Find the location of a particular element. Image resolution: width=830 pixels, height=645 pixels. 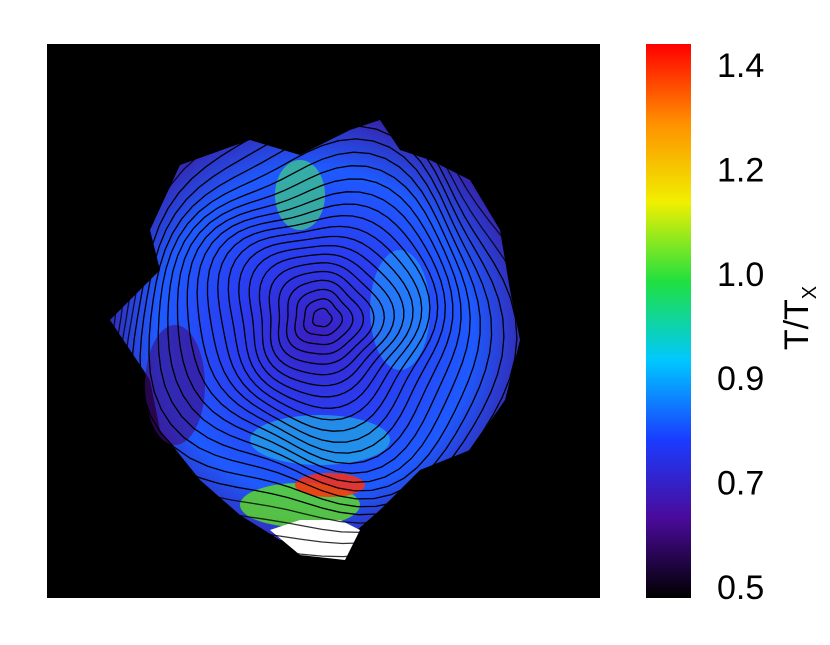

colorbar is located at coordinates (668, 321).